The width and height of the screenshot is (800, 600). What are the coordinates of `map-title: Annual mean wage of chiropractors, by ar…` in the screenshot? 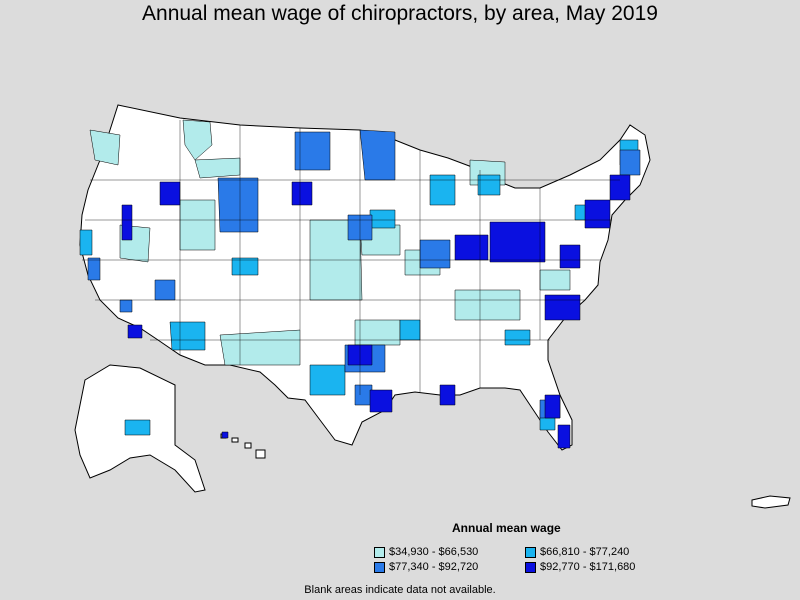 It's located at (400, 13).